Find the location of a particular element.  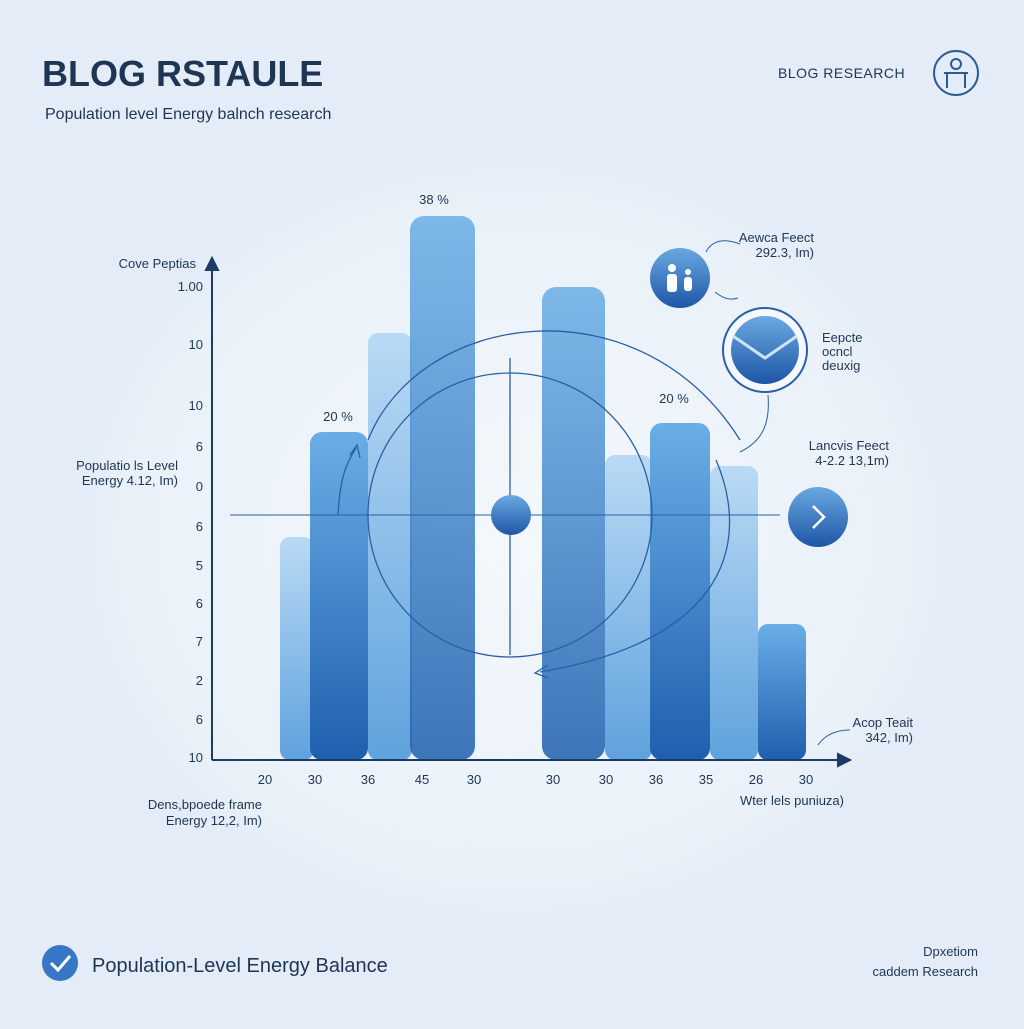

title: BLOG RSTAULE is located at coordinates (182, 73).